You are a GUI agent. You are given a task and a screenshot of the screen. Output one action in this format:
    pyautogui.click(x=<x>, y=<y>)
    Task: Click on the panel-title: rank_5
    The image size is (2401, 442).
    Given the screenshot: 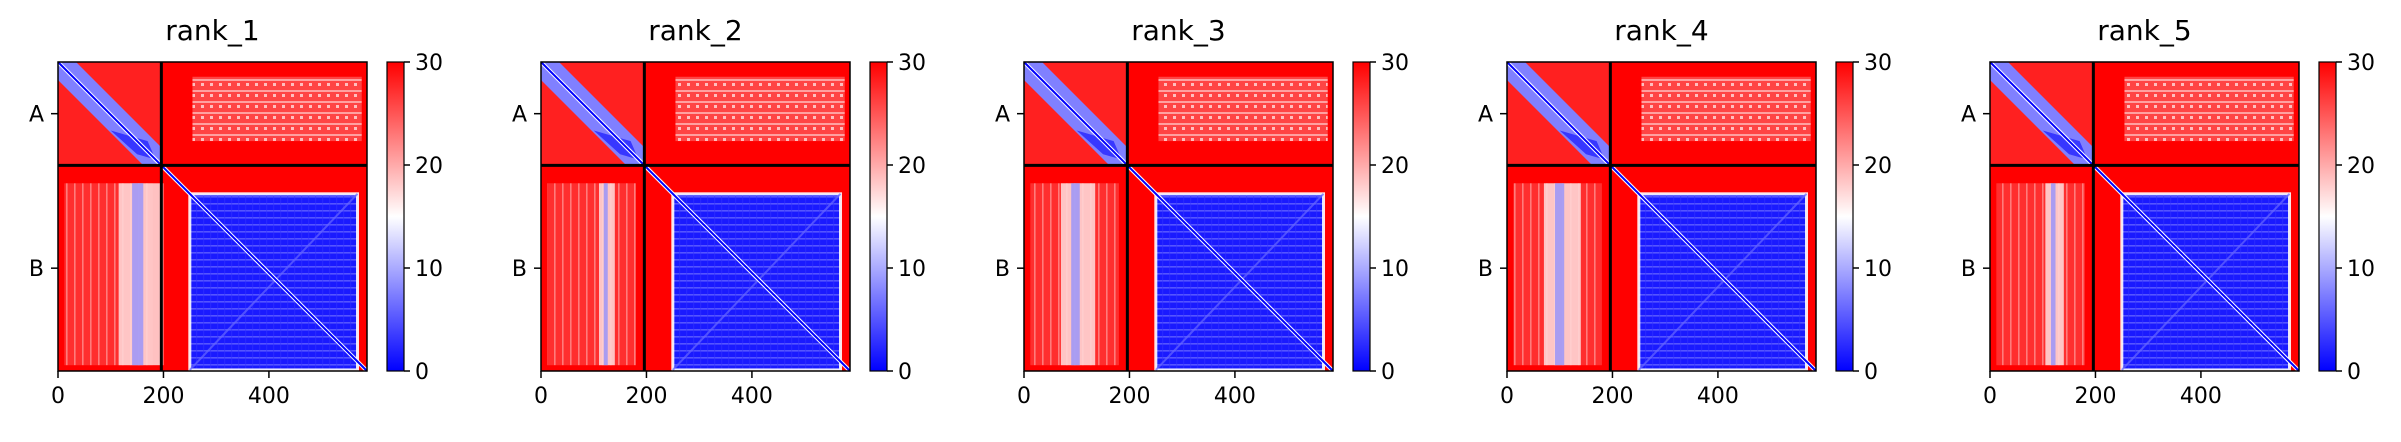 What is the action you would take?
    pyautogui.click(x=2144, y=30)
    